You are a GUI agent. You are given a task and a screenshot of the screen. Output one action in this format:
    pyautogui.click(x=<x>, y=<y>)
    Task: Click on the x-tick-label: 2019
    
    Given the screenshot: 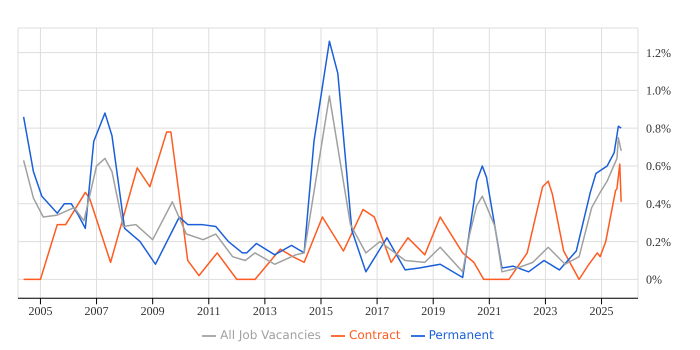 What is the action you would take?
    pyautogui.click(x=433, y=311)
    